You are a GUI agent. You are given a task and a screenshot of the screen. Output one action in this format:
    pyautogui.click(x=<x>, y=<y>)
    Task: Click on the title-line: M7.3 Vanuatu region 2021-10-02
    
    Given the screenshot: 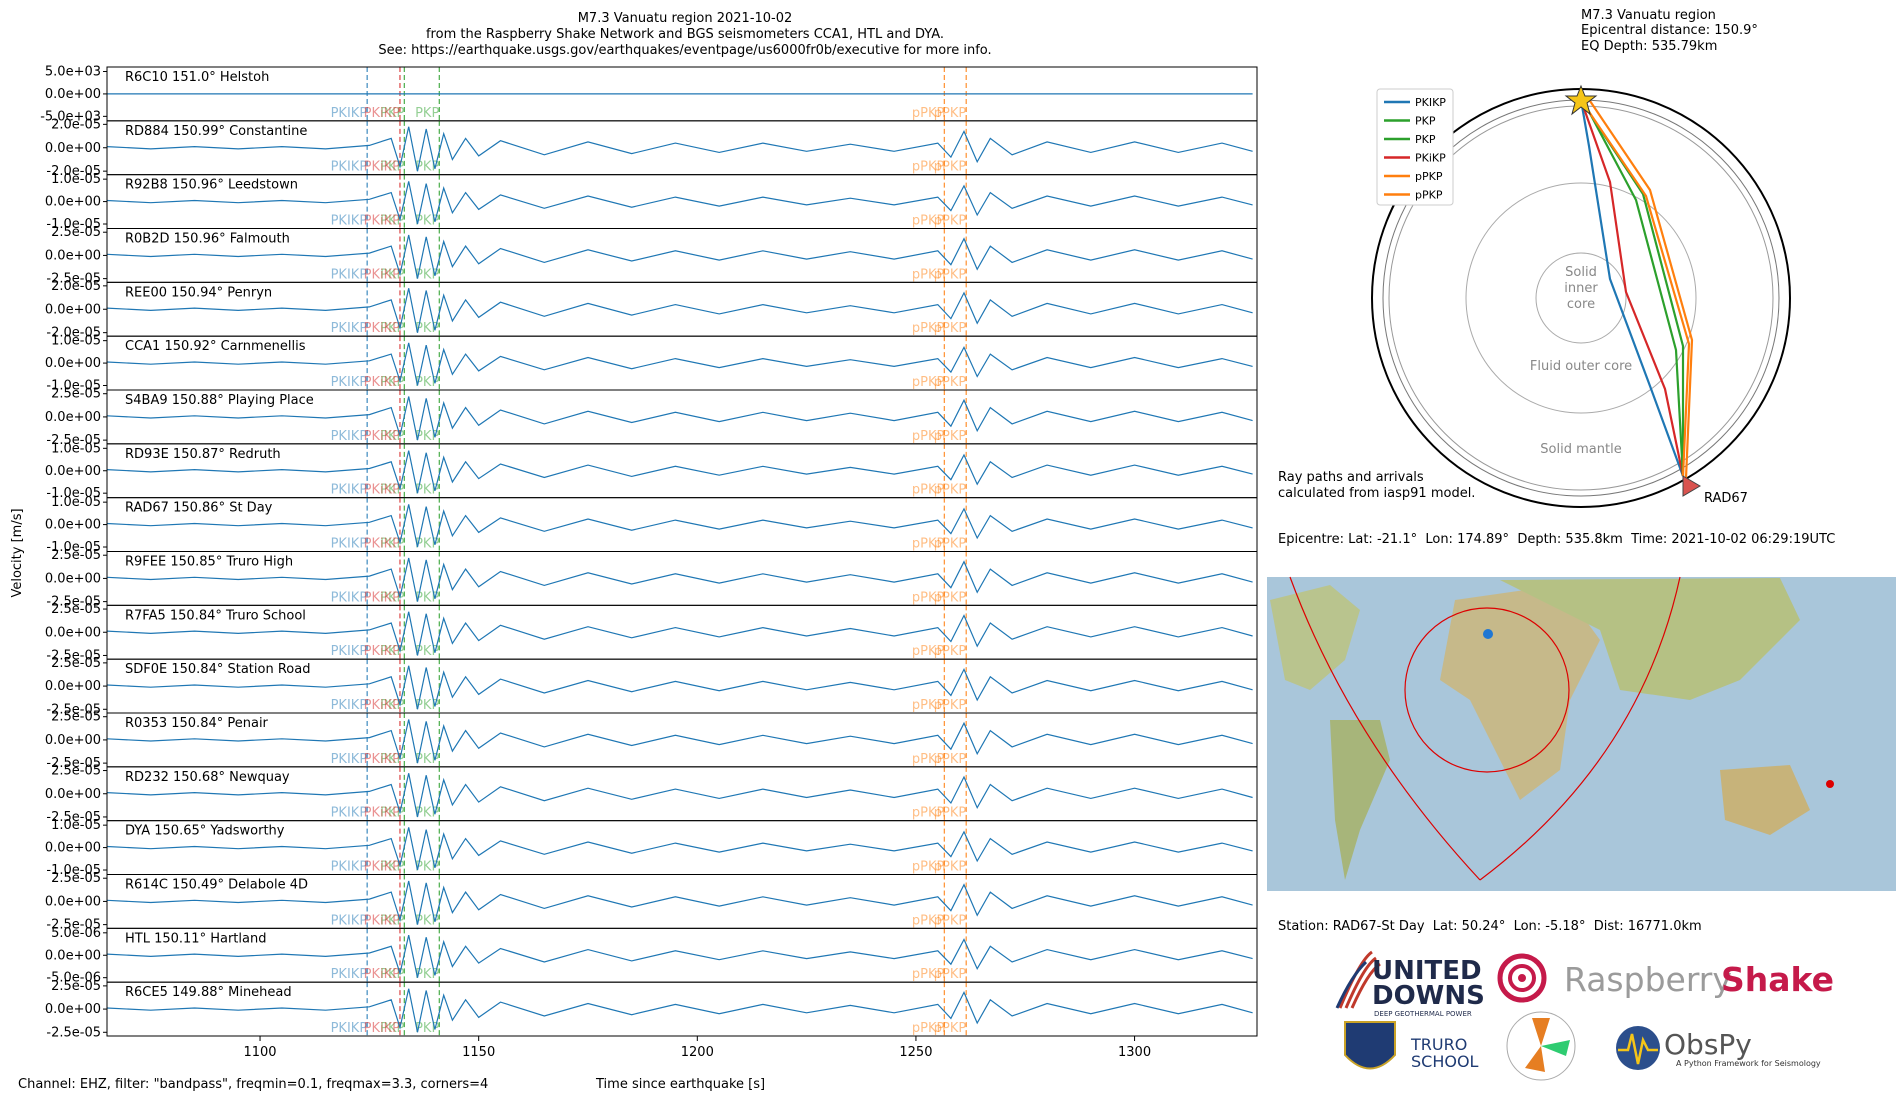 What is the action you would take?
    pyautogui.click(x=685, y=18)
    